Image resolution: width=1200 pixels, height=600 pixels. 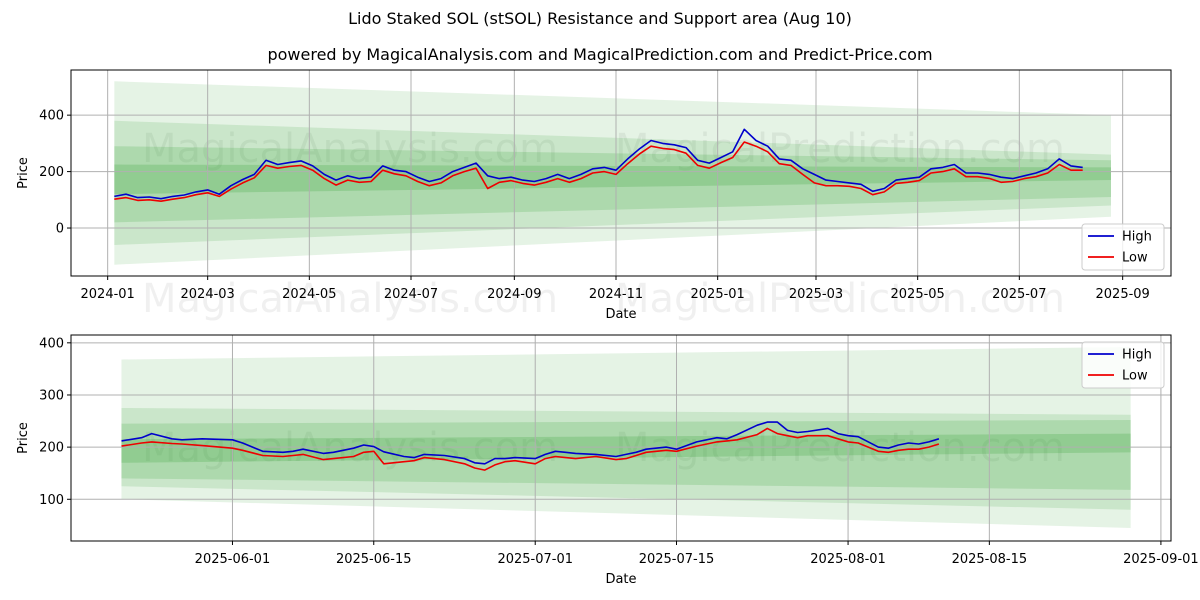 What do you see at coordinates (51, 500) in the screenshot?
I see `y-tick-label: 100` at bounding box center [51, 500].